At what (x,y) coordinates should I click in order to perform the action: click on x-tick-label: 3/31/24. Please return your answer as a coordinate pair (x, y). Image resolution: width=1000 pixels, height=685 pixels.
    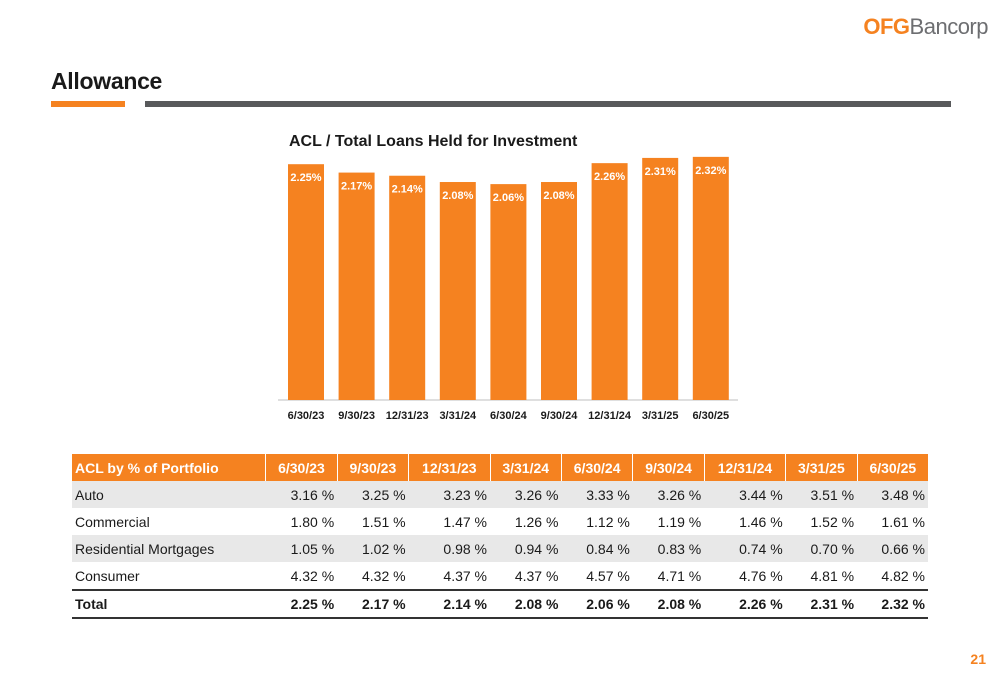
    Looking at the image, I should click on (458, 416).